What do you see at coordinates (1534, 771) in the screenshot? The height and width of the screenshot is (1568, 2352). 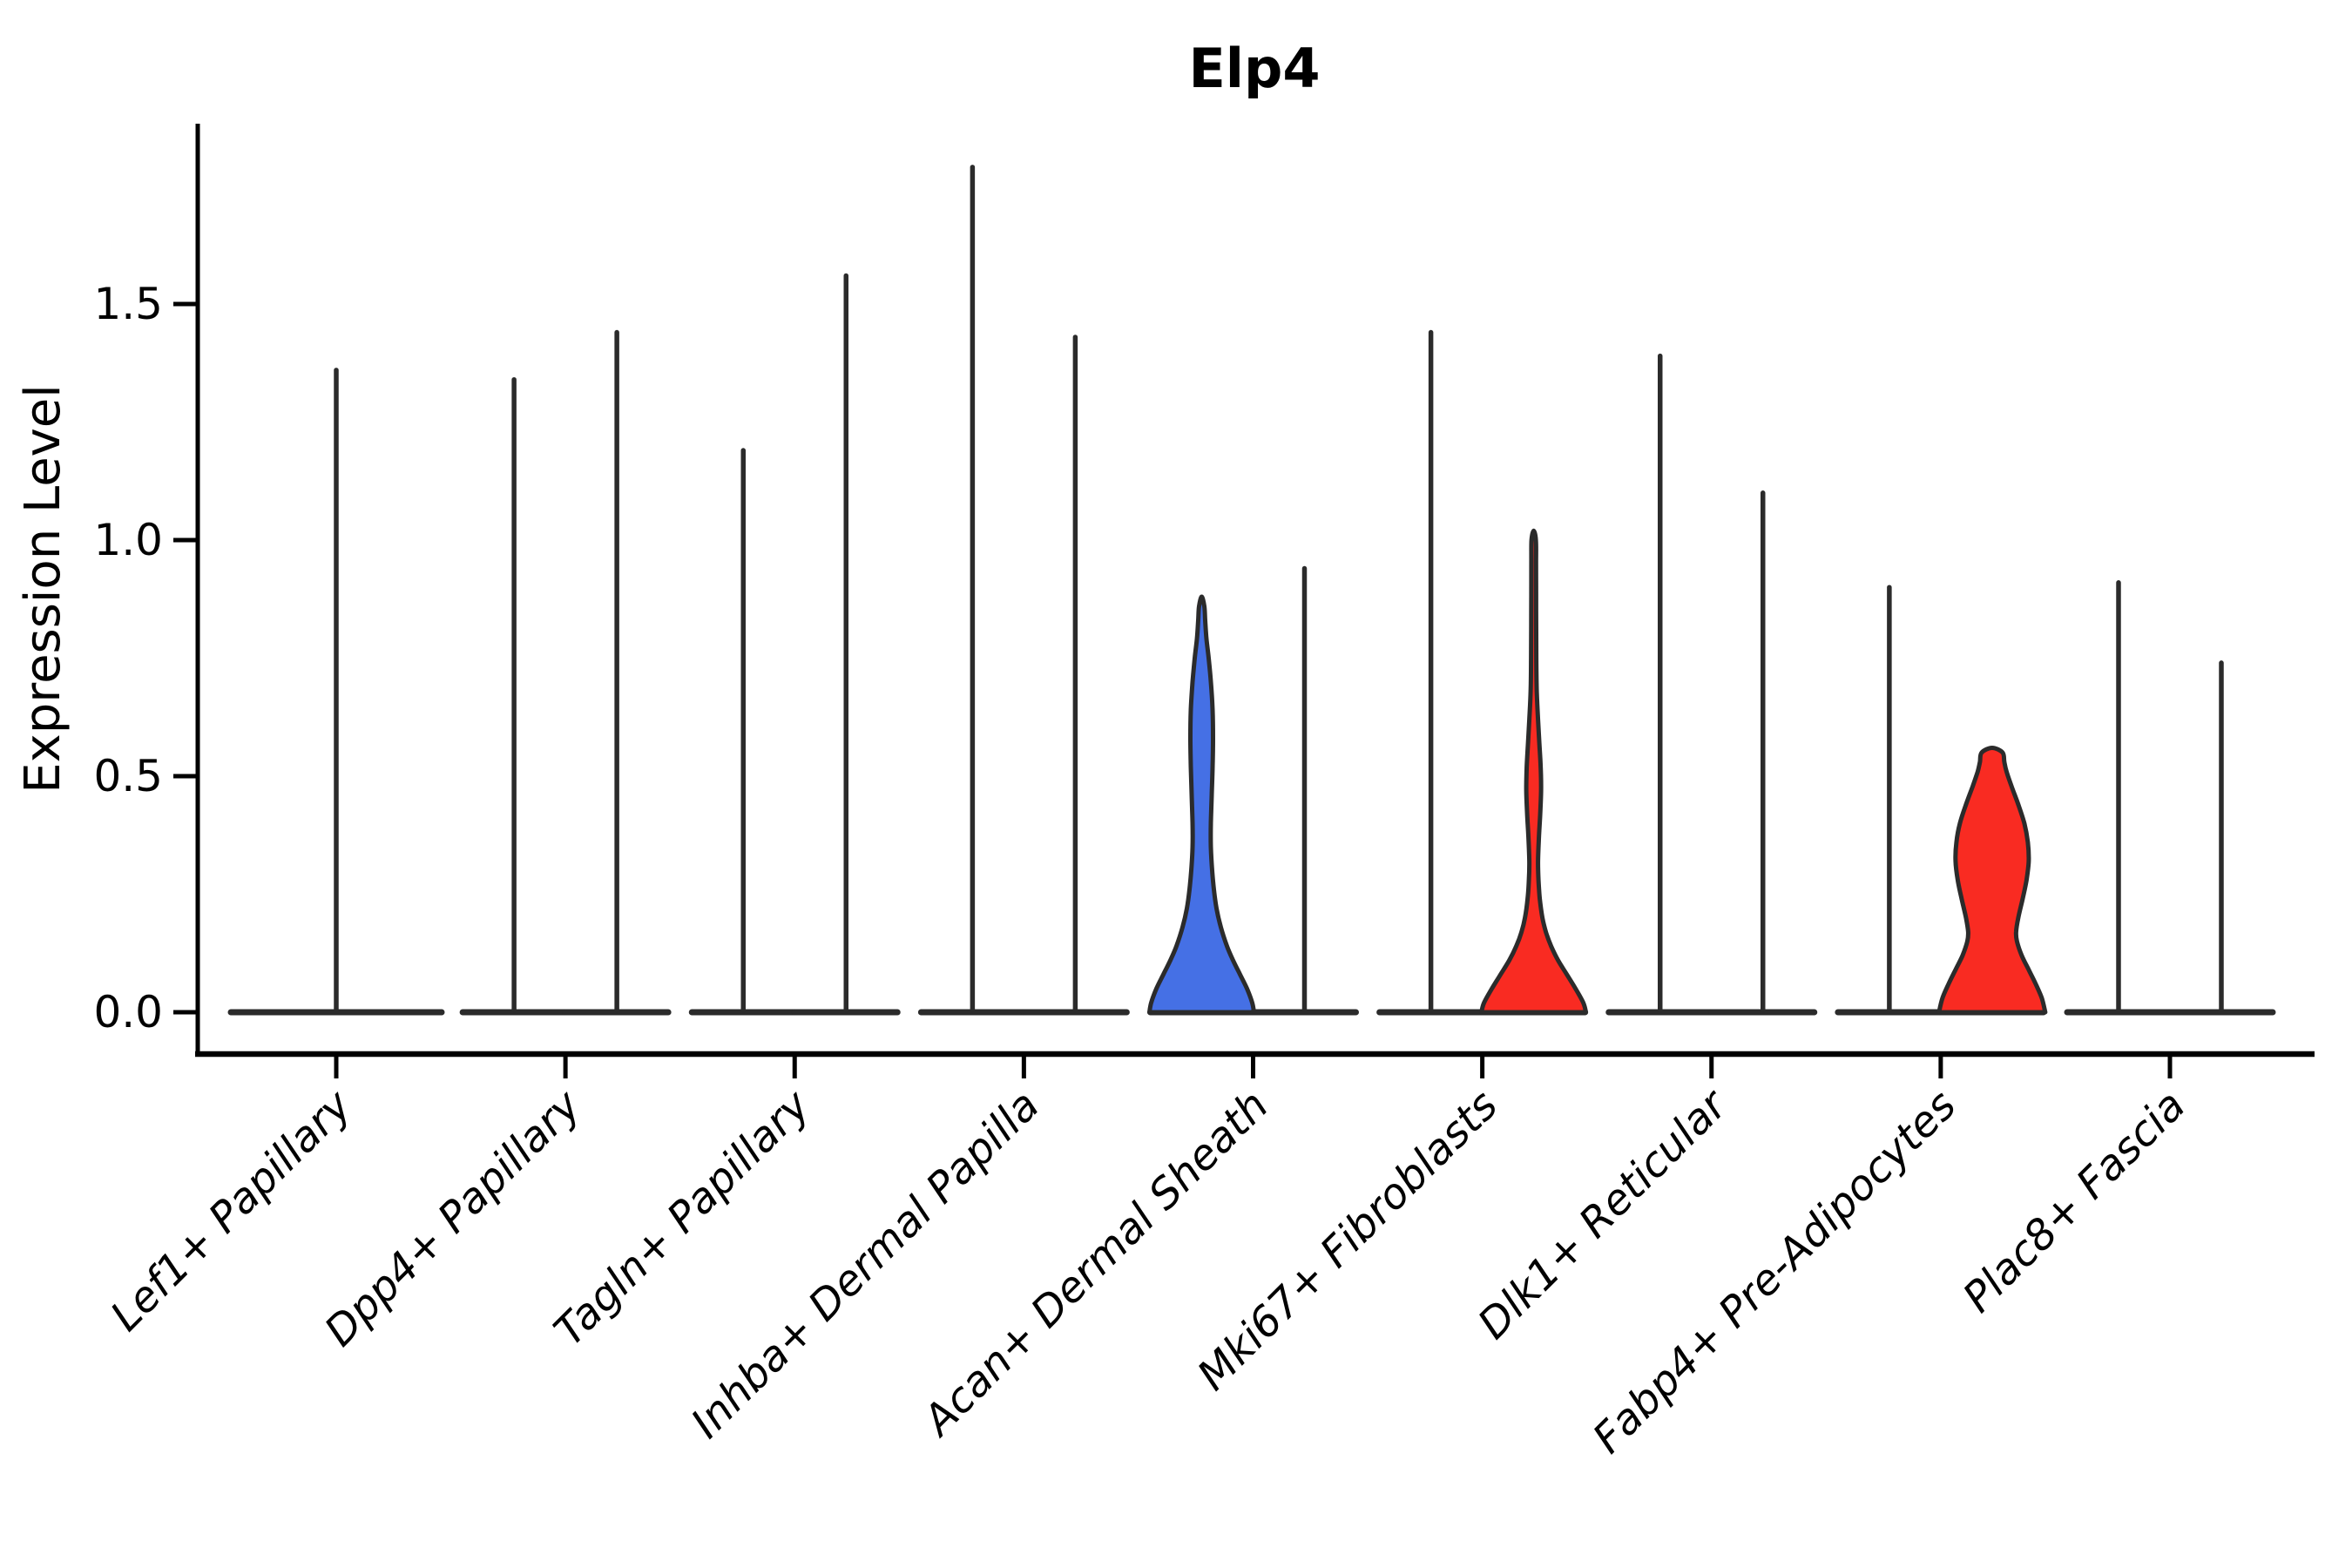 I see `violin-6-right-body` at bounding box center [1534, 771].